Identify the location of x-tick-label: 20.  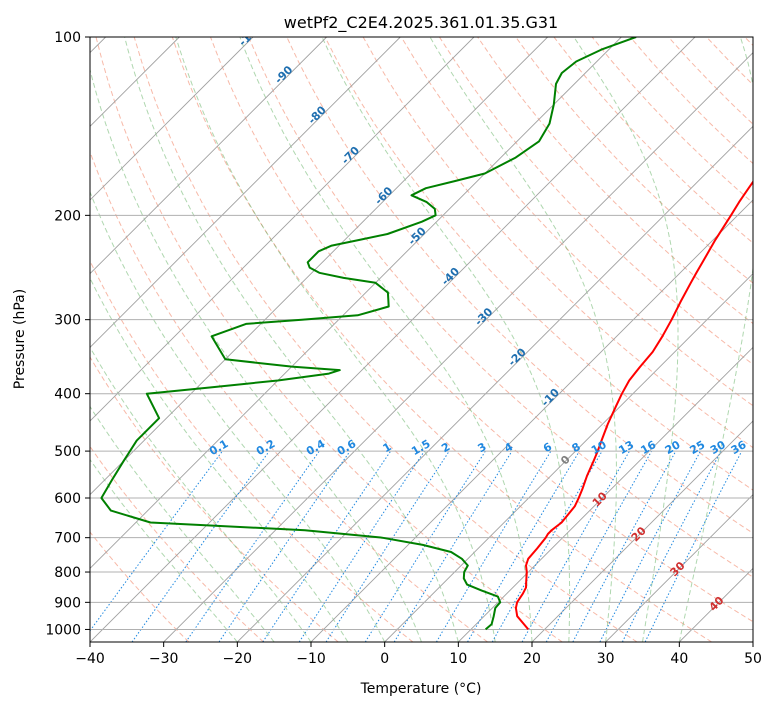
(532, 659).